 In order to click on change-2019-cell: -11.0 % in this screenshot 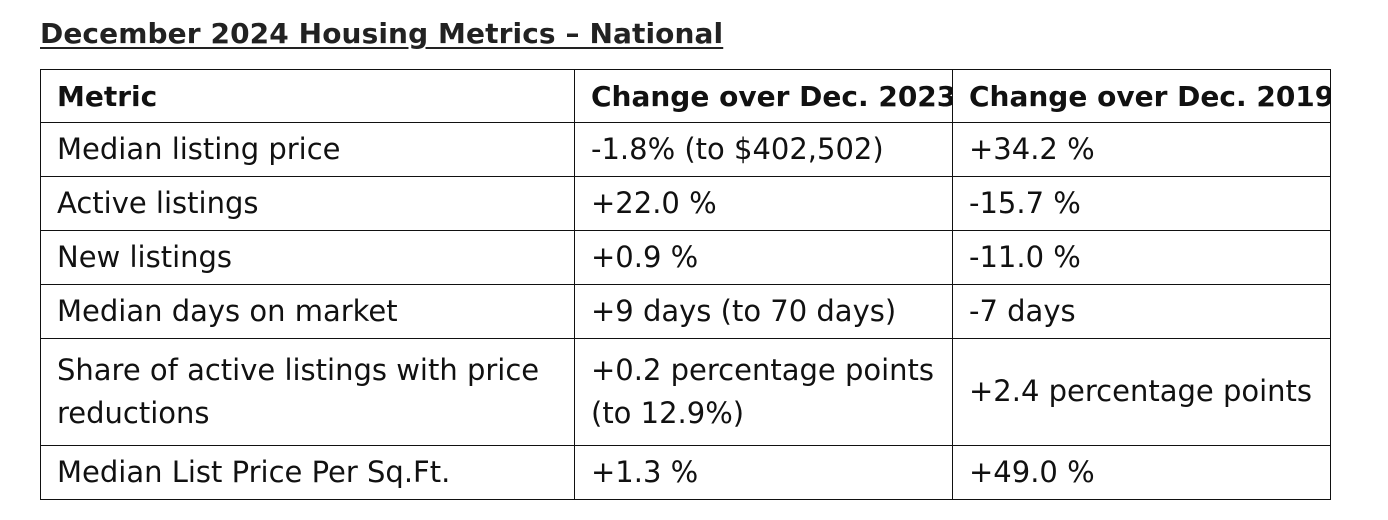, I will do `click(1141, 257)`.